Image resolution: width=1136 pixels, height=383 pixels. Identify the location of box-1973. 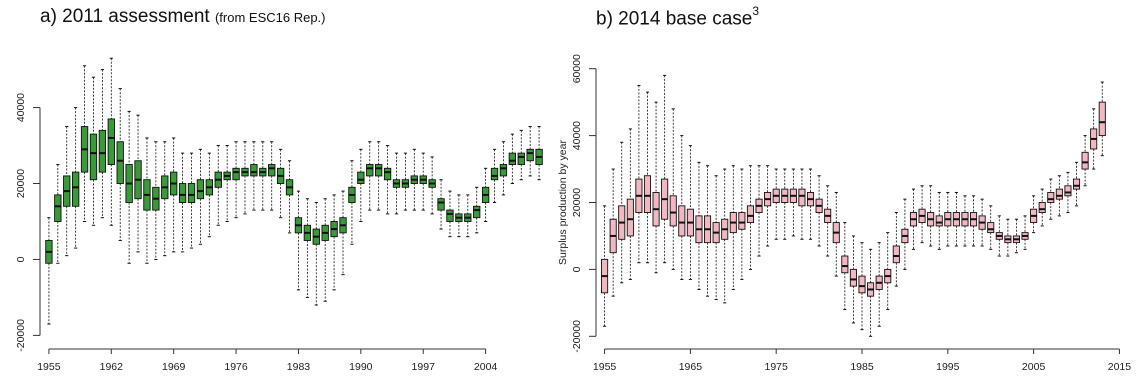
(759, 211).